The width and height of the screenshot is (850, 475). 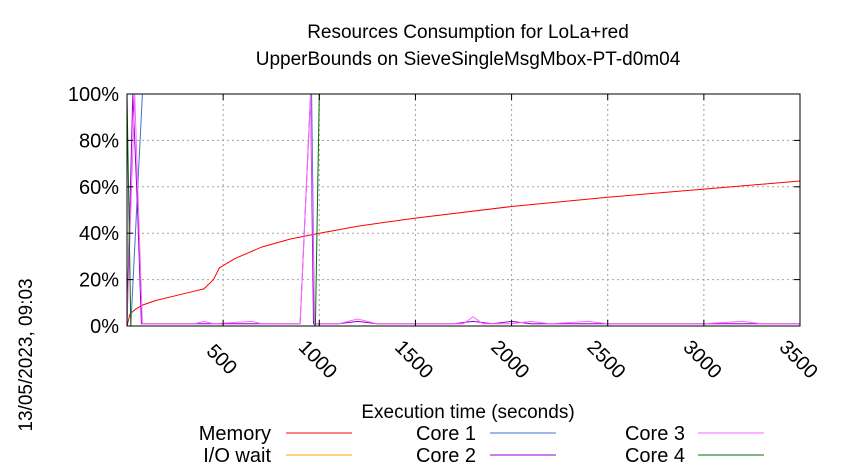 I want to click on y-tick-label: 0%, so click(x=104, y=327).